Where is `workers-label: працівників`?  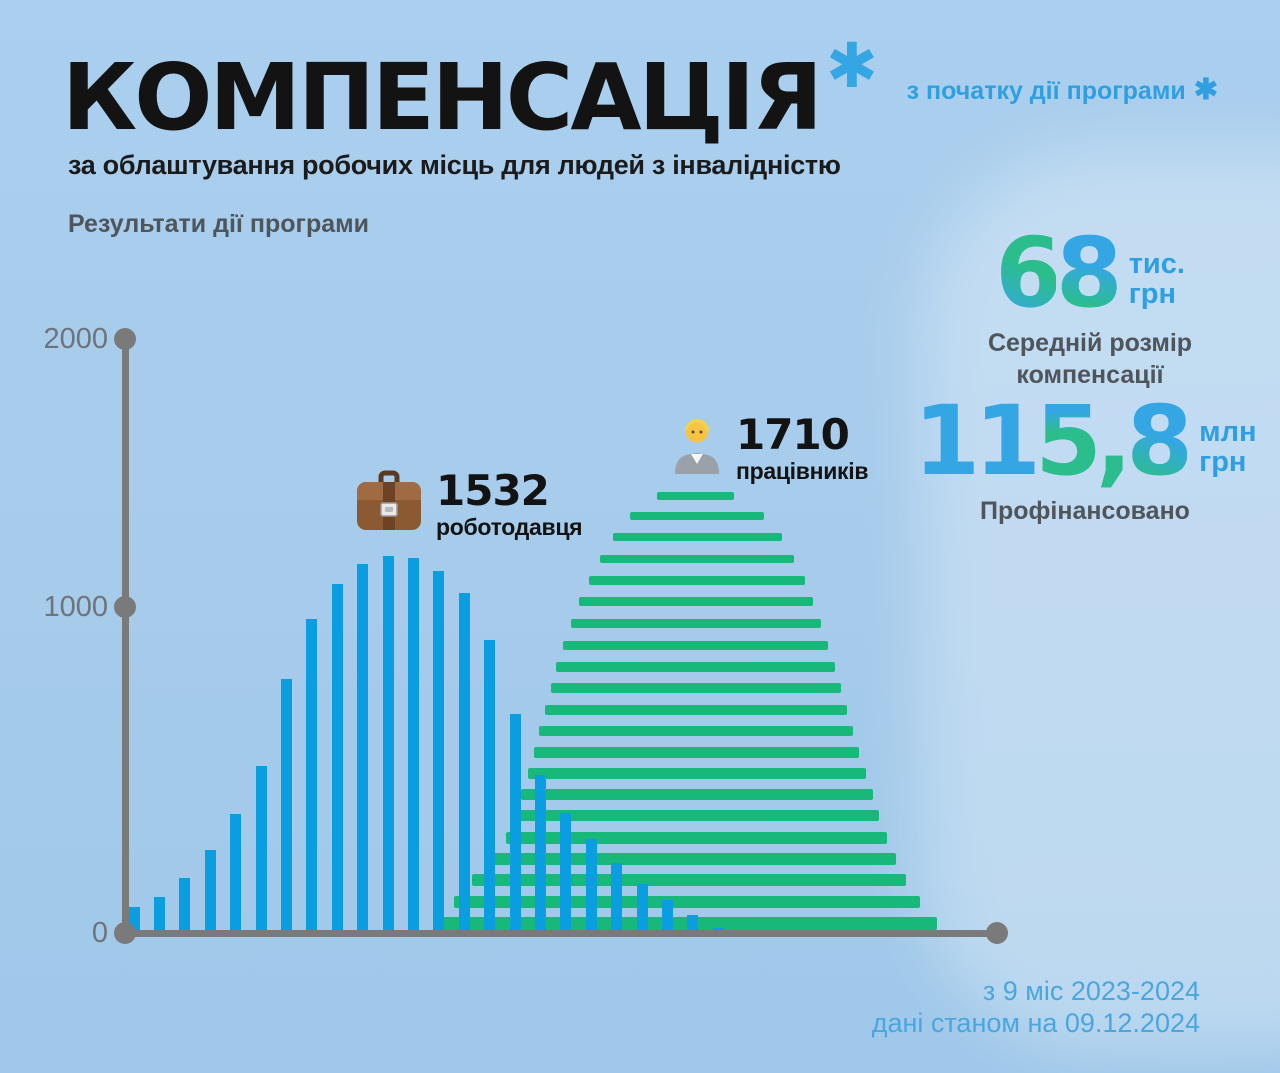 workers-label: працівників is located at coordinates (802, 471).